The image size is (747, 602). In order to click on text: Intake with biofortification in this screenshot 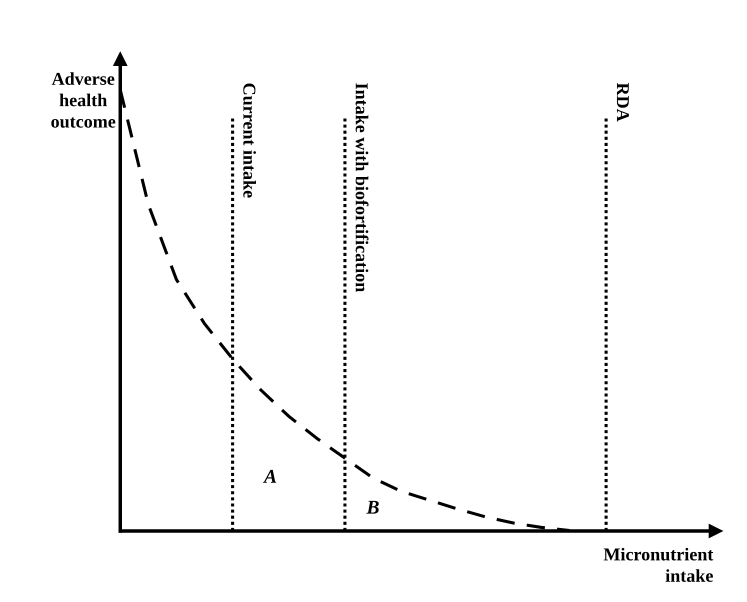, I will do `click(362, 187)`.